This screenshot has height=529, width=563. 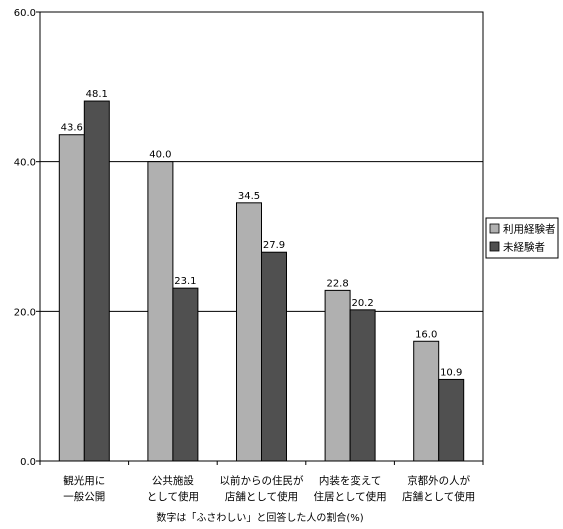 What do you see at coordinates (25, 312) in the screenshot?
I see `y-tick-label: 20.0` at bounding box center [25, 312].